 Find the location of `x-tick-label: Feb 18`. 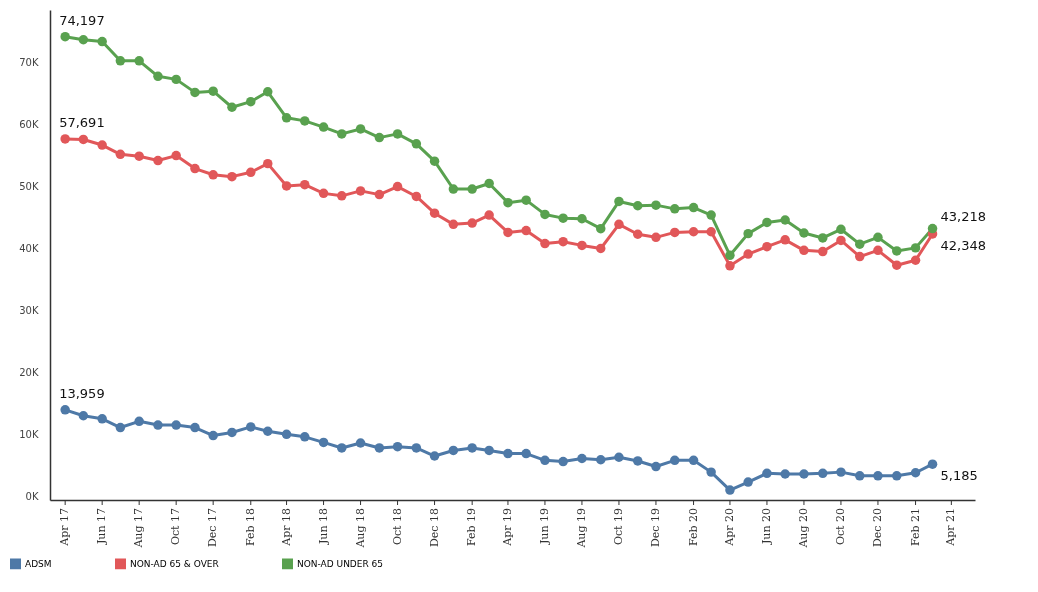

x-tick-label: Feb 18 is located at coordinates (250, 527).